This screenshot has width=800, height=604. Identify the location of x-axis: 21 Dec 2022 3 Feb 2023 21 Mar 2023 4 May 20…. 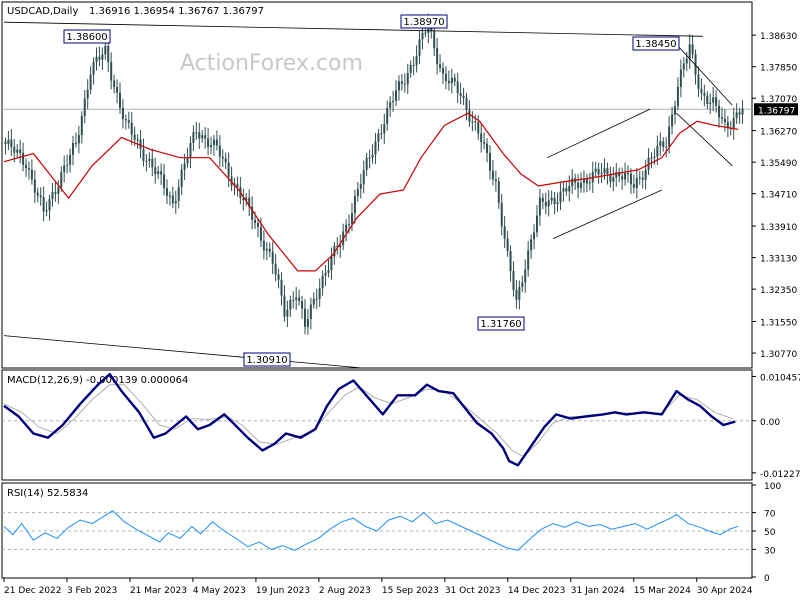
(378, 587).